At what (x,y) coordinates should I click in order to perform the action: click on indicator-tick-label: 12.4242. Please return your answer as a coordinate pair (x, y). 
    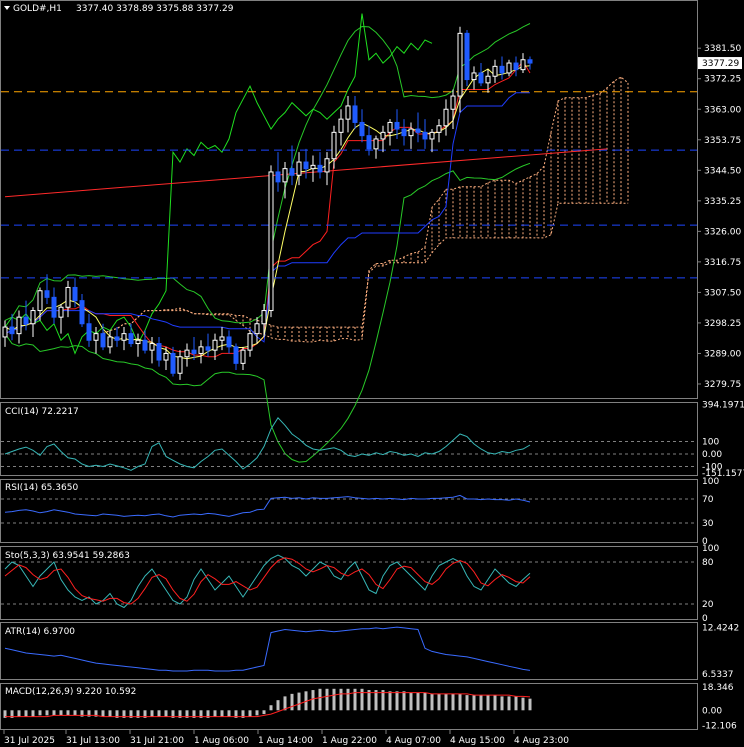
    Looking at the image, I should click on (720, 629).